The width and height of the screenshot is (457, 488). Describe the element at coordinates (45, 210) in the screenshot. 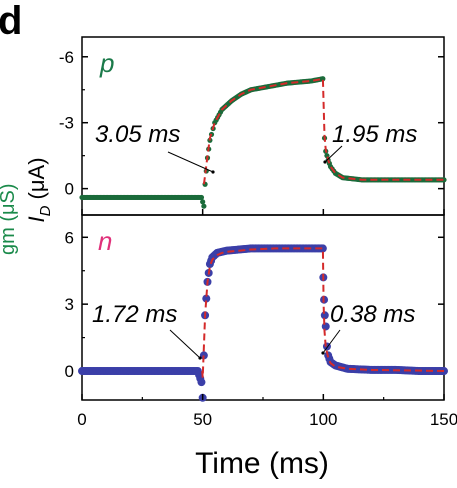

I see `y-axis-title-sub: D` at that location.